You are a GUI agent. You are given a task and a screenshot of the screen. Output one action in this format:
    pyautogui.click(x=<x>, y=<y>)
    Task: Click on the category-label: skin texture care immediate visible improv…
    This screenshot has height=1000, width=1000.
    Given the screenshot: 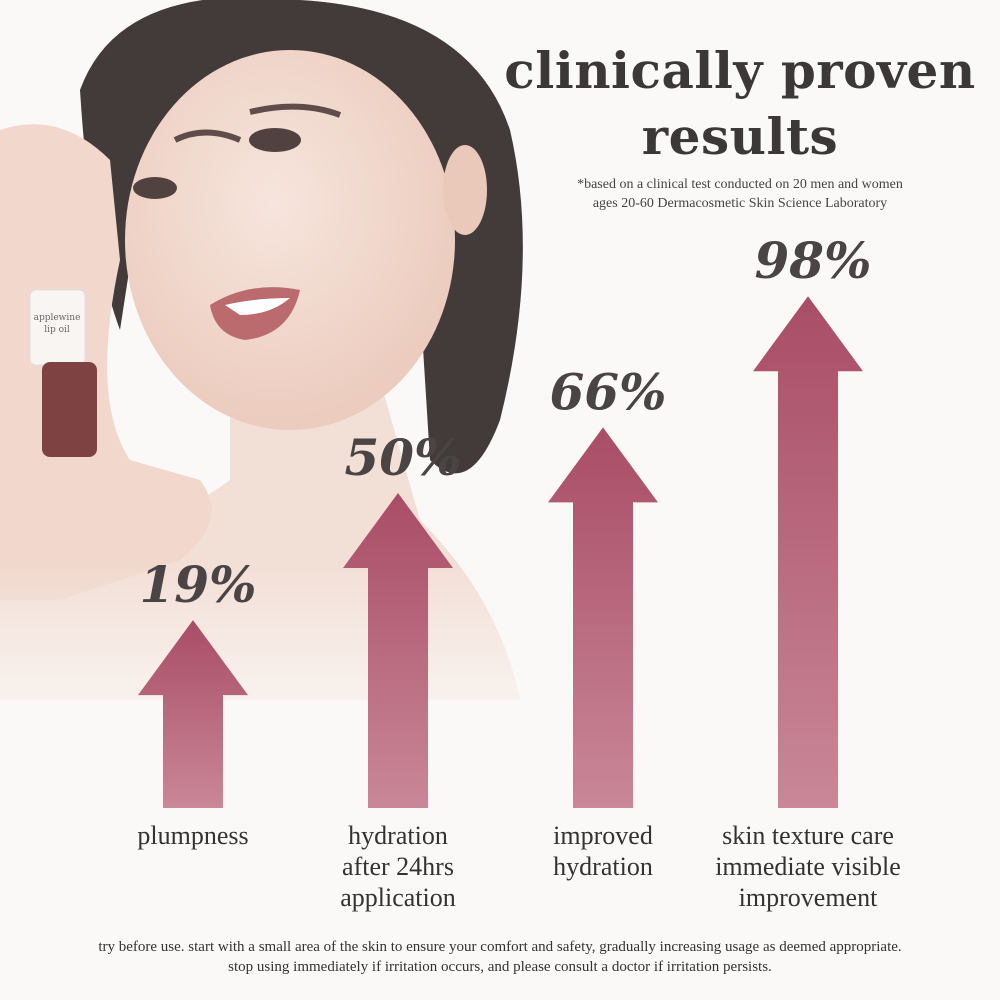 What is the action you would take?
    pyautogui.click(x=808, y=866)
    